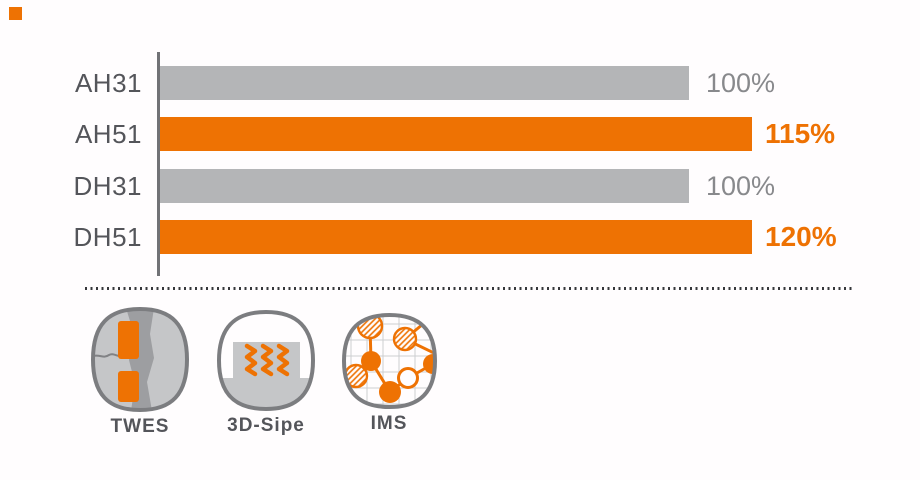  Describe the element at coordinates (266, 360) in the screenshot. I see `3d-sipe-icon` at that location.